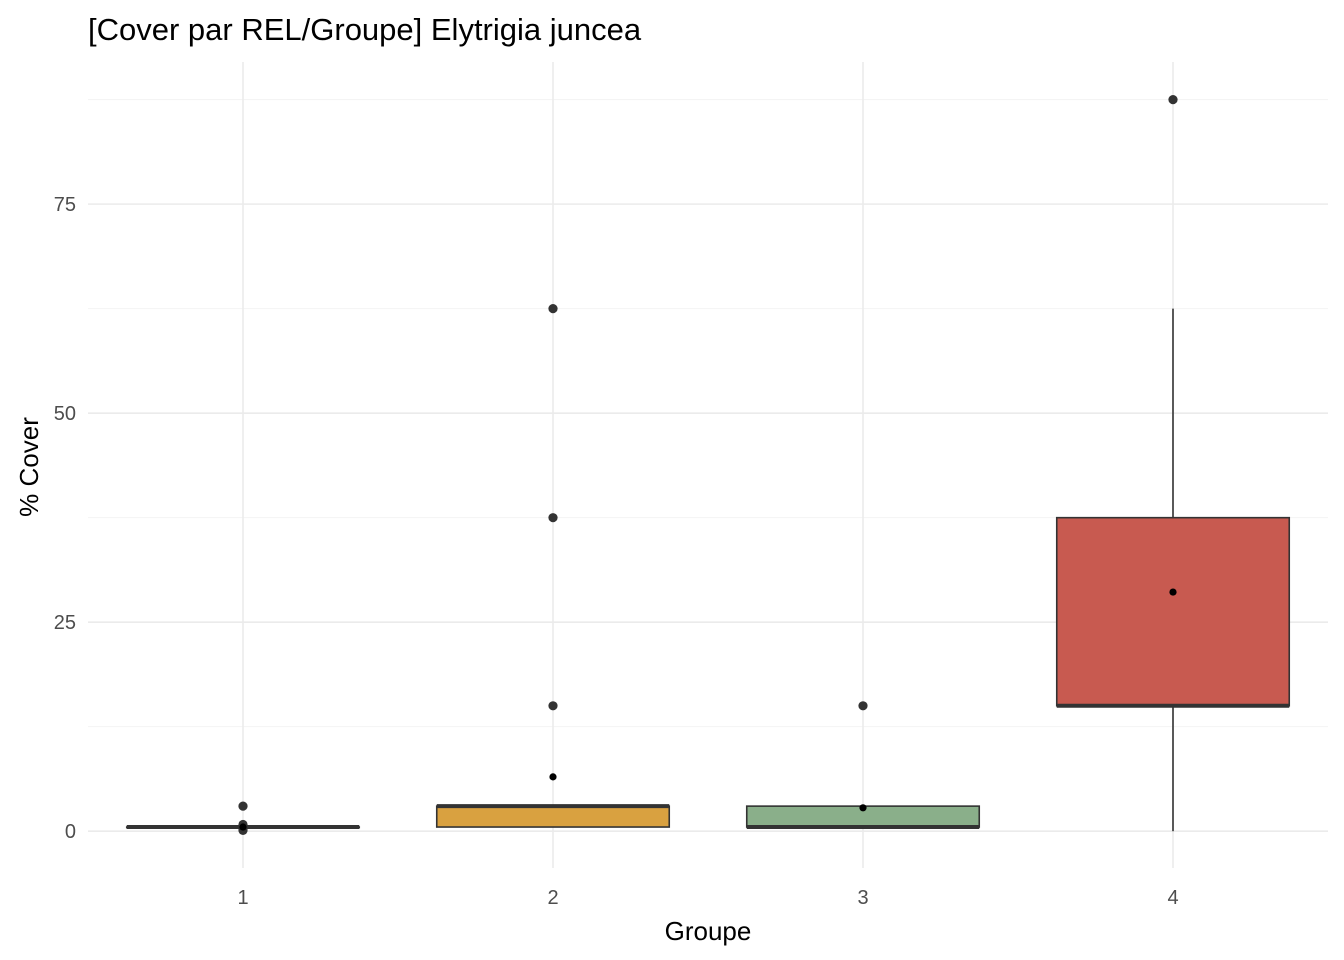 This screenshot has width=1344, height=960. I want to click on x-tick-label: 1, so click(242, 898).